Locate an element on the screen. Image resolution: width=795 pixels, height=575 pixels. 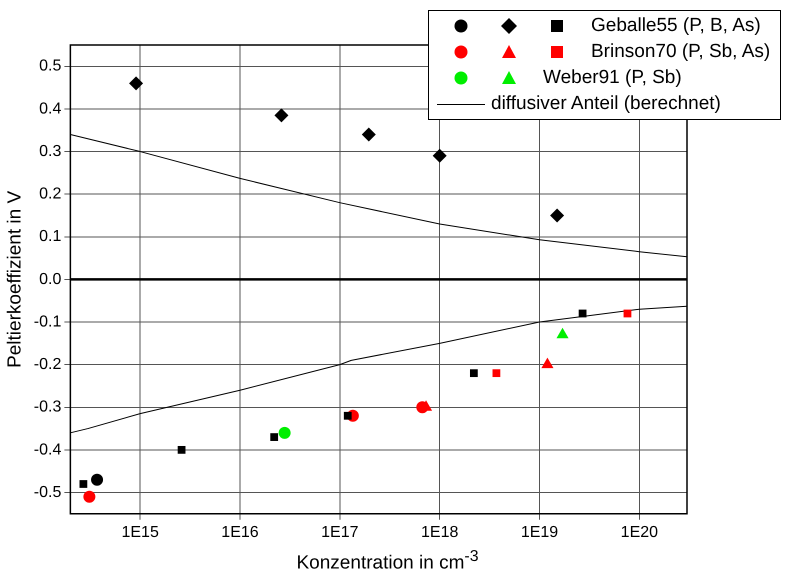
y-tick-label: 0.0 is located at coordinates (50, 279).